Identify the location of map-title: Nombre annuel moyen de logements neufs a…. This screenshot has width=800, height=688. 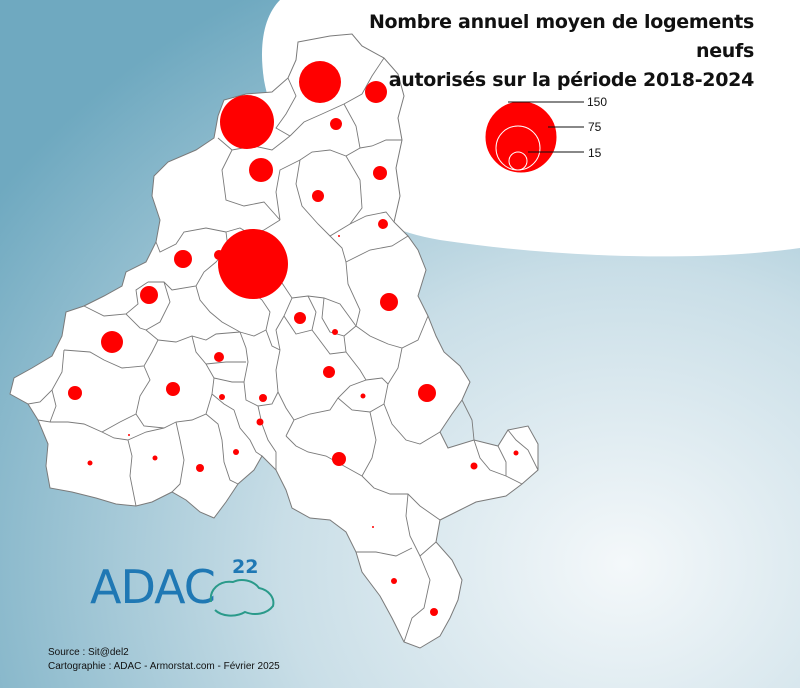
(534, 51).